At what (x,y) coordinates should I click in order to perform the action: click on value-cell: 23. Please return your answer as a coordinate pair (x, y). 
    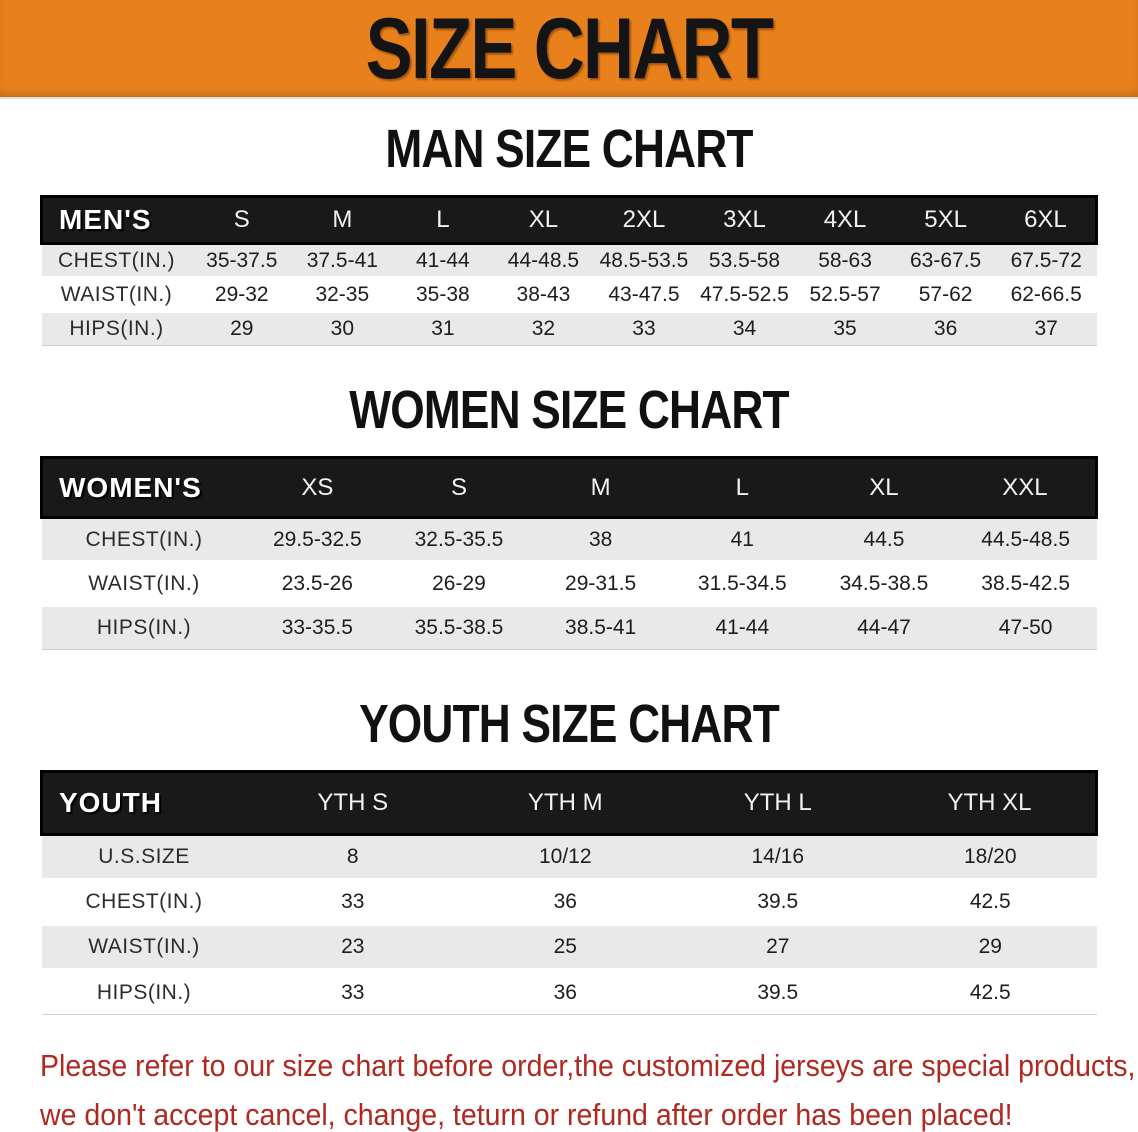
    Looking at the image, I should click on (353, 946).